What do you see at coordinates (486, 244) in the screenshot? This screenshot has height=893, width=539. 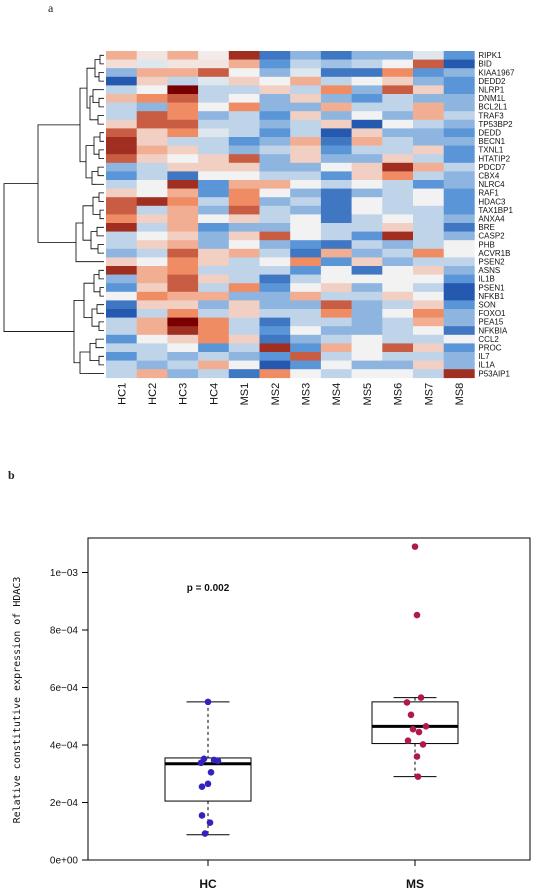 I see `gene-label: PHB` at bounding box center [486, 244].